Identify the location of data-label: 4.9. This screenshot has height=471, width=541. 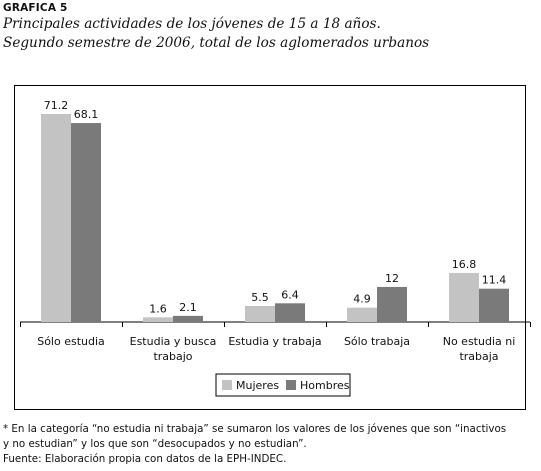
(362, 299).